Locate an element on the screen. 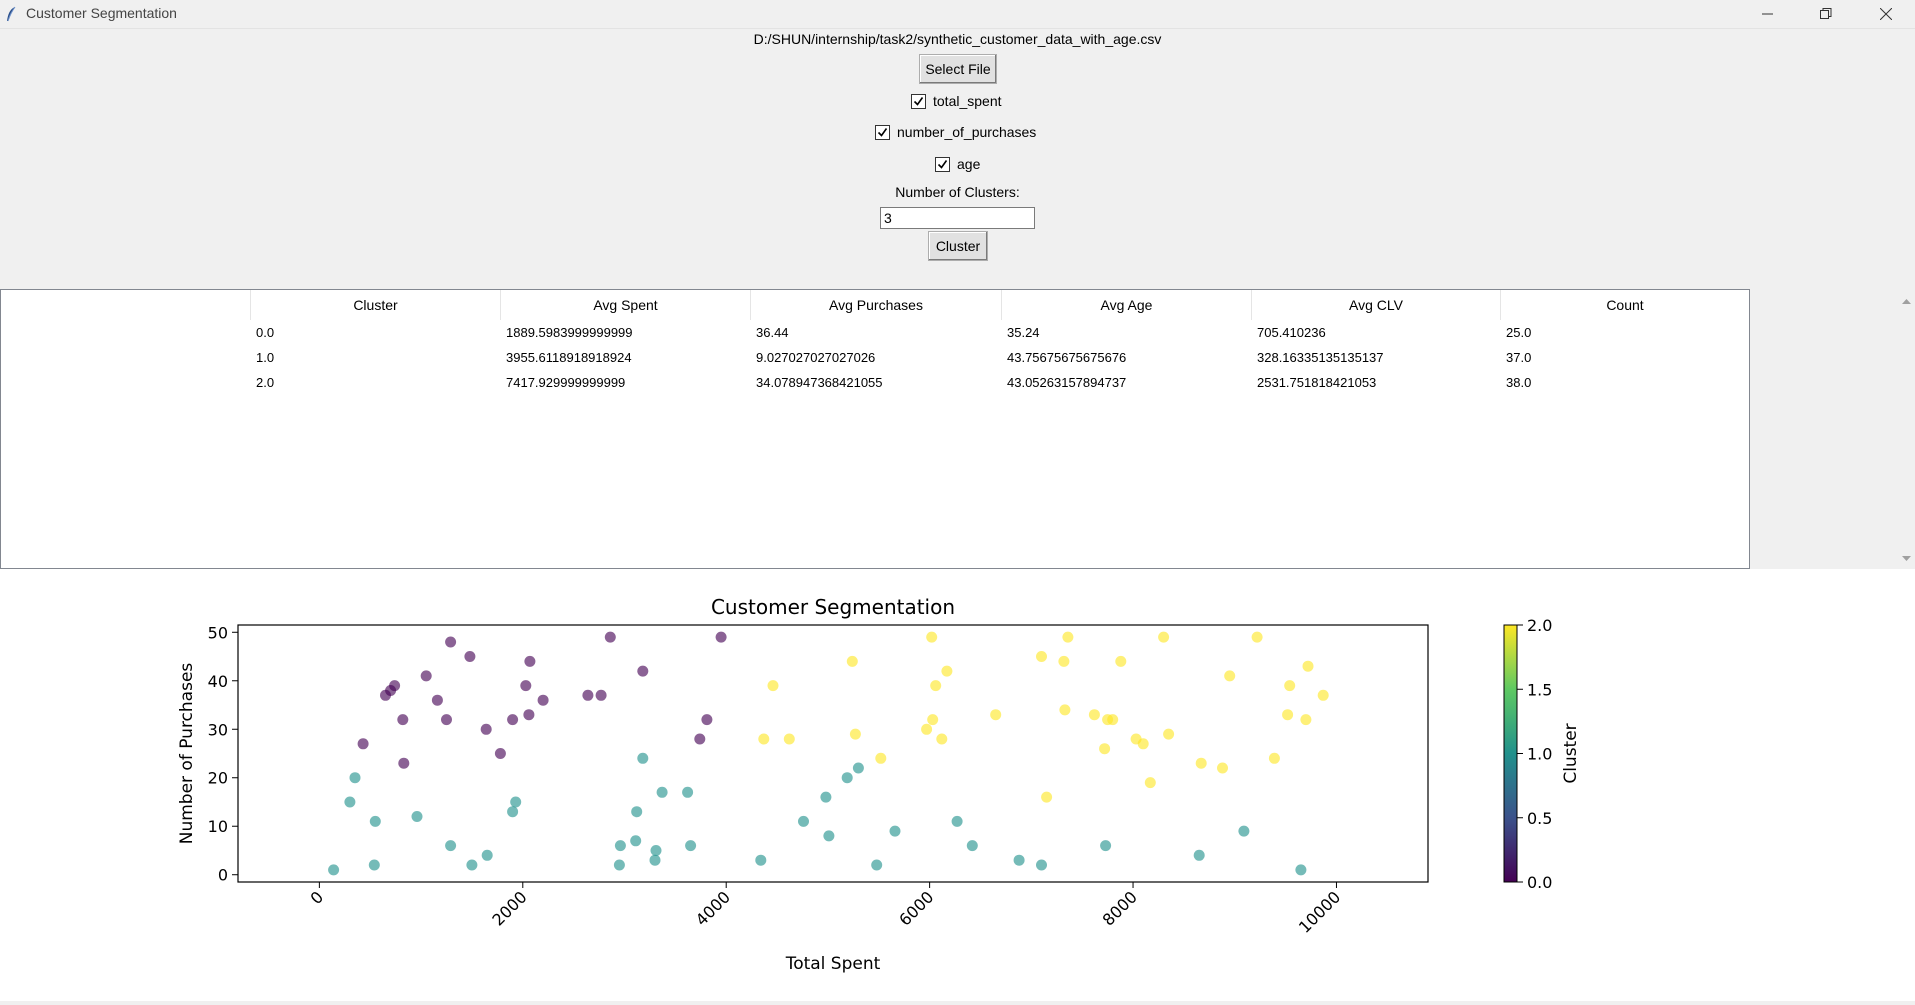 Image resolution: width=1915 pixels, height=1005 pixels. checkbox-number-of-purchases: number_of_purchases is located at coordinates (955, 132).